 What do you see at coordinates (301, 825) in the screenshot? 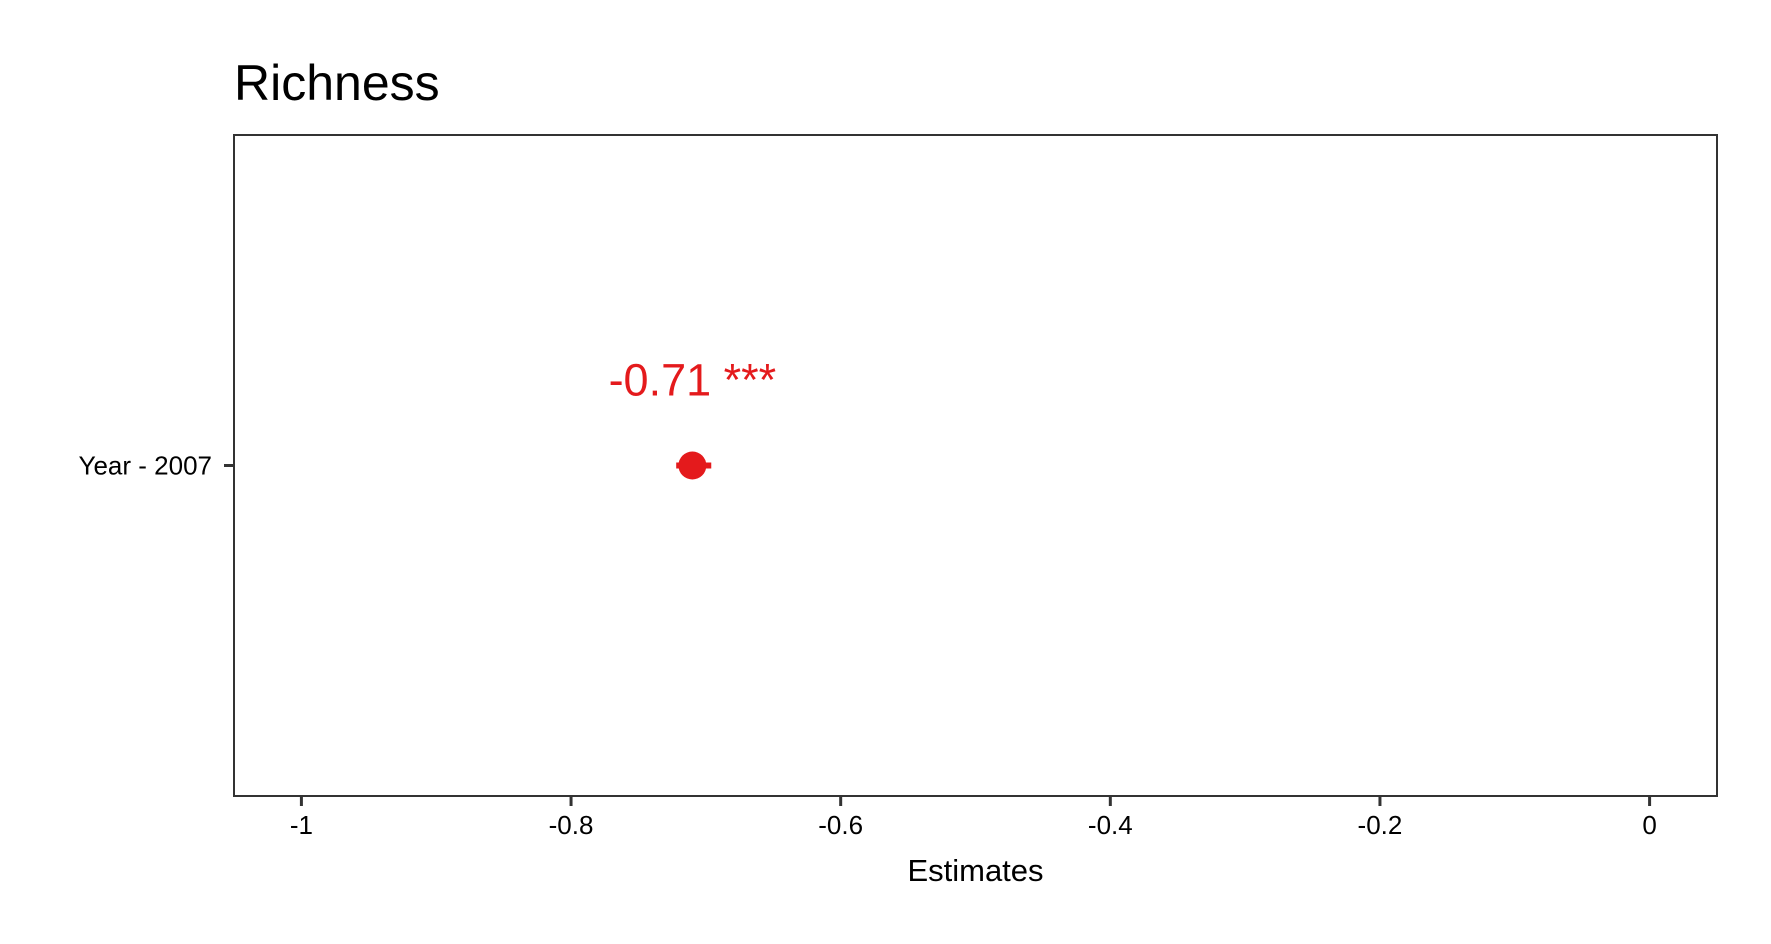
I see `x-tick-label: -1` at bounding box center [301, 825].